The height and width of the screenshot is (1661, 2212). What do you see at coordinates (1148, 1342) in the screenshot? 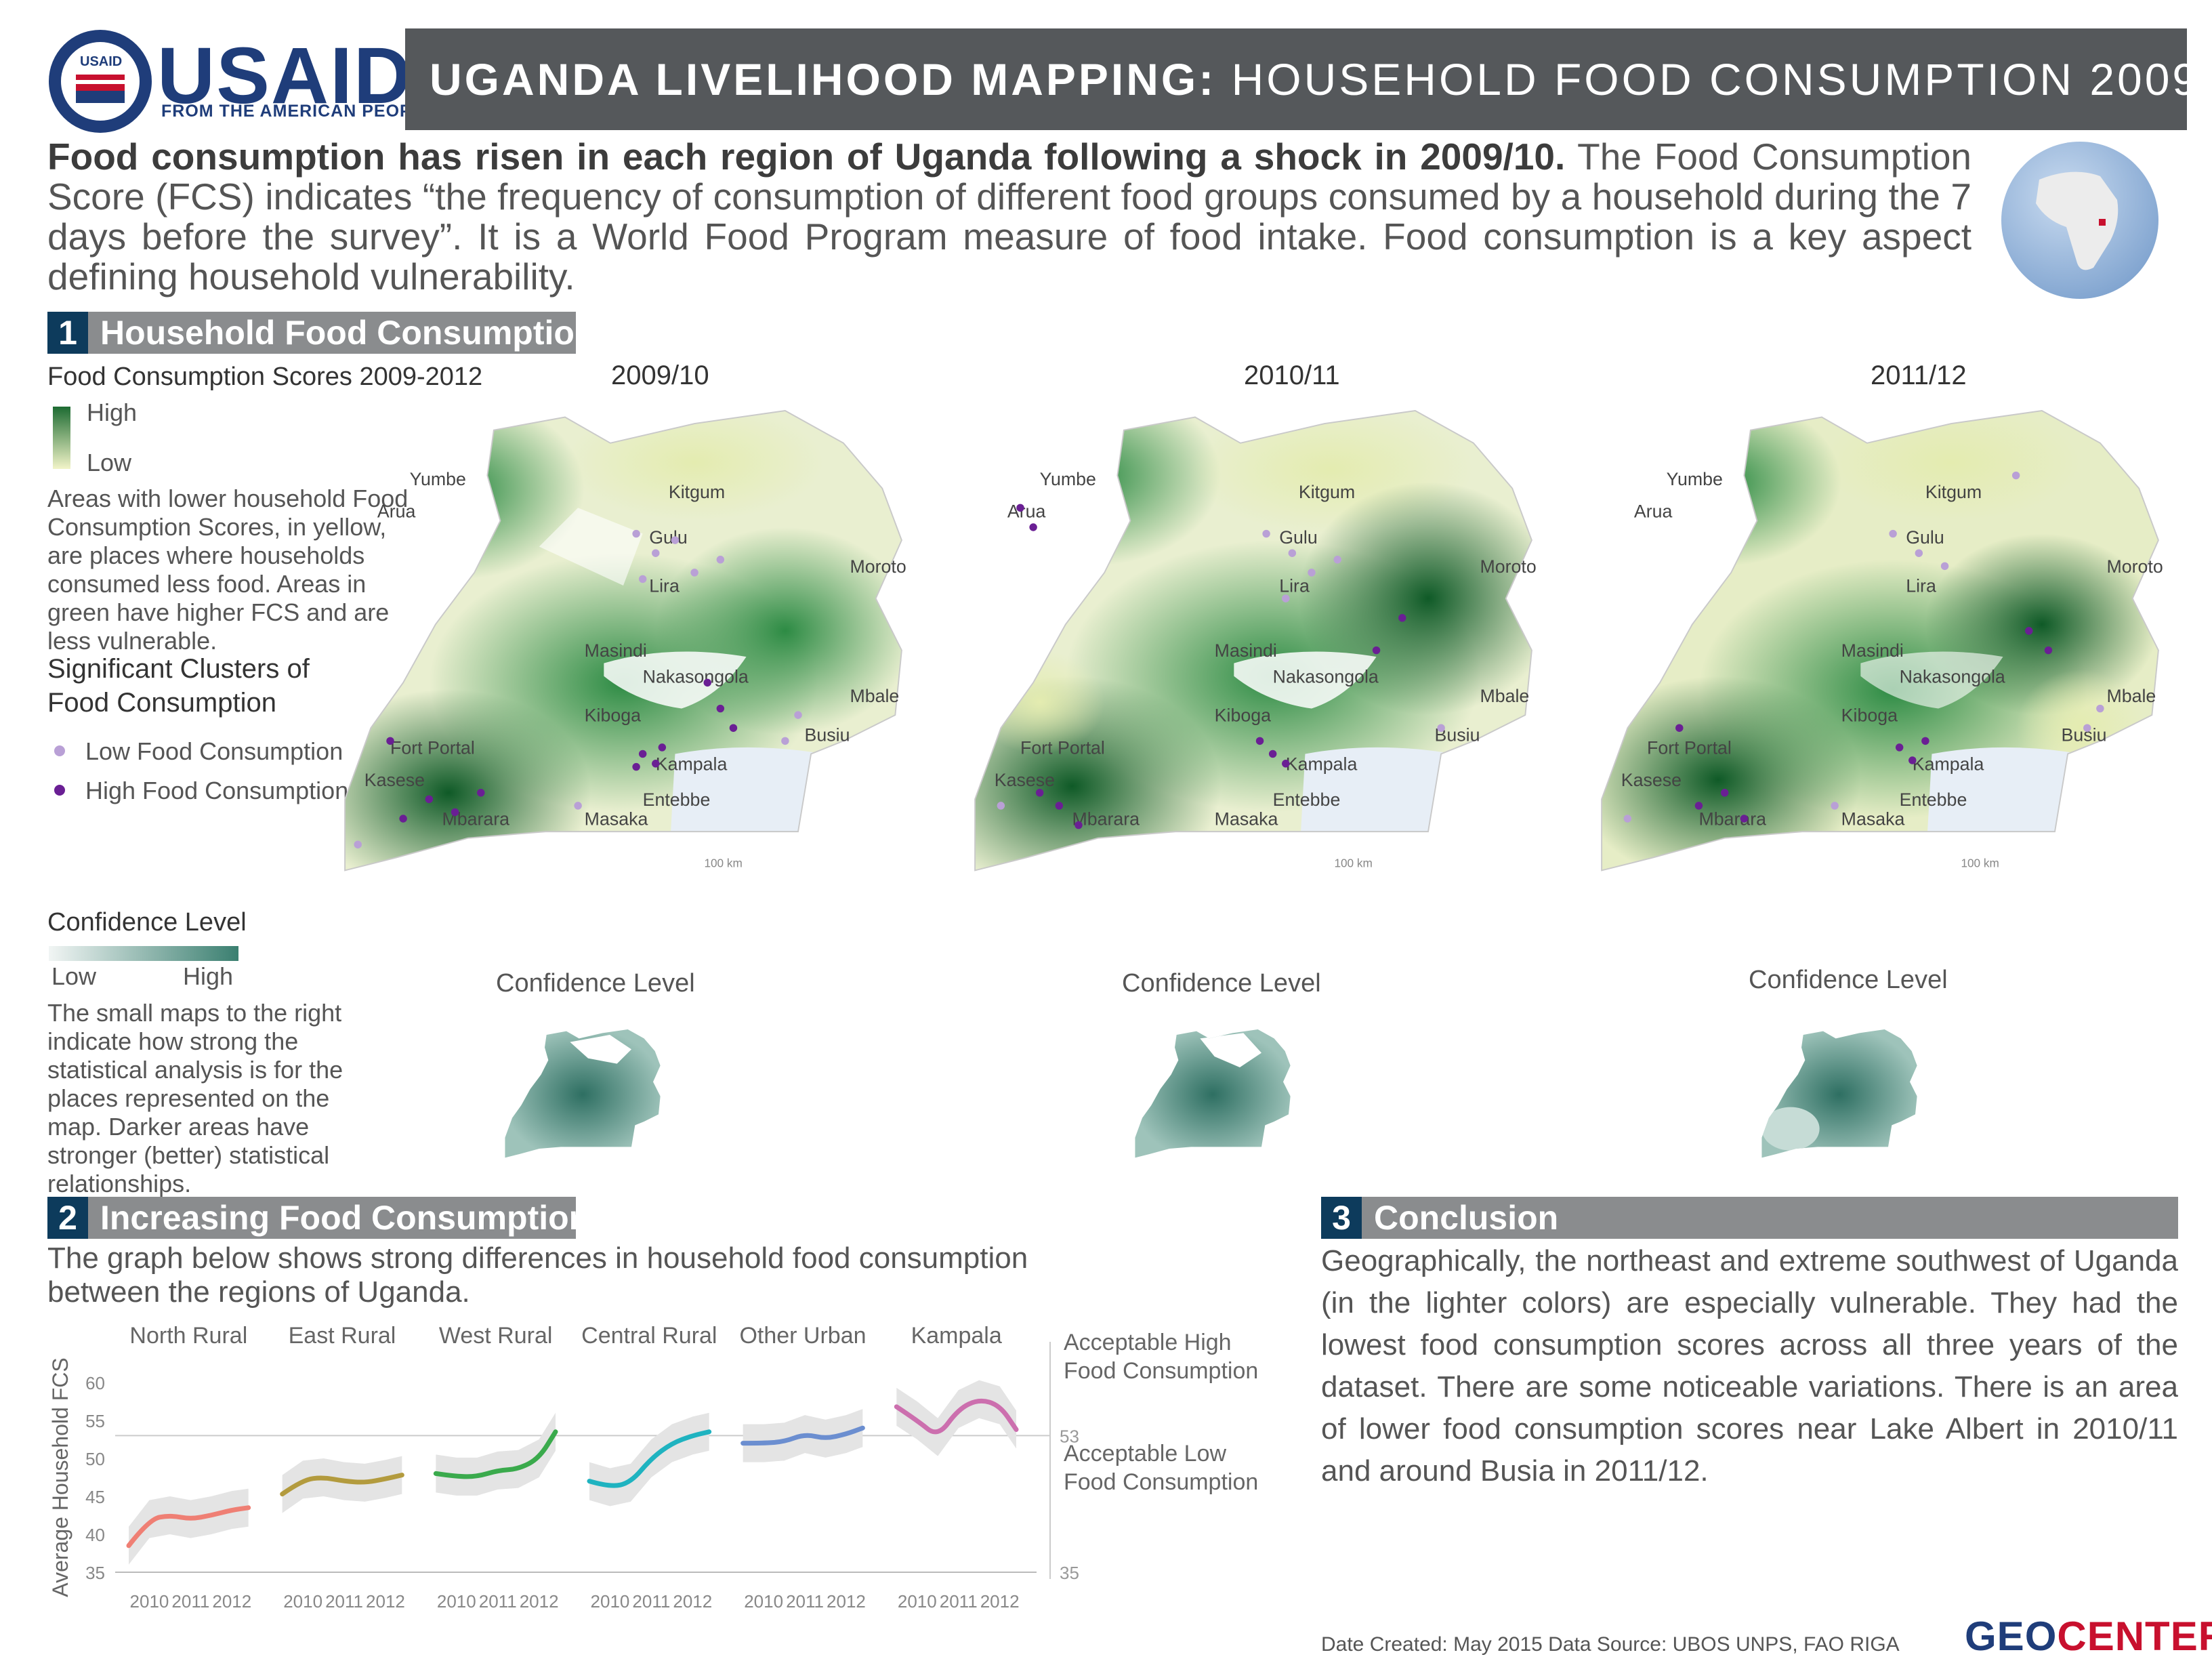
I see `annotation-label: Acceptable High` at bounding box center [1148, 1342].